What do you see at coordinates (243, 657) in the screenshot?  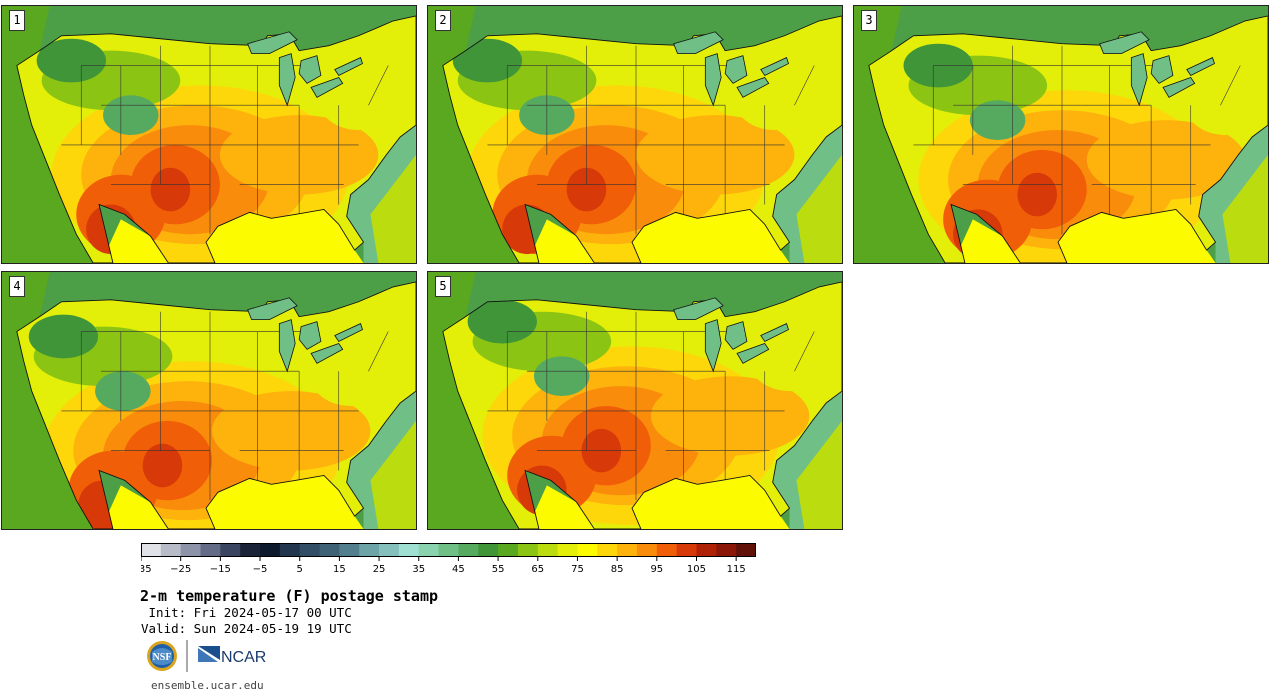 I see `svg-text: NCAR` at bounding box center [243, 657].